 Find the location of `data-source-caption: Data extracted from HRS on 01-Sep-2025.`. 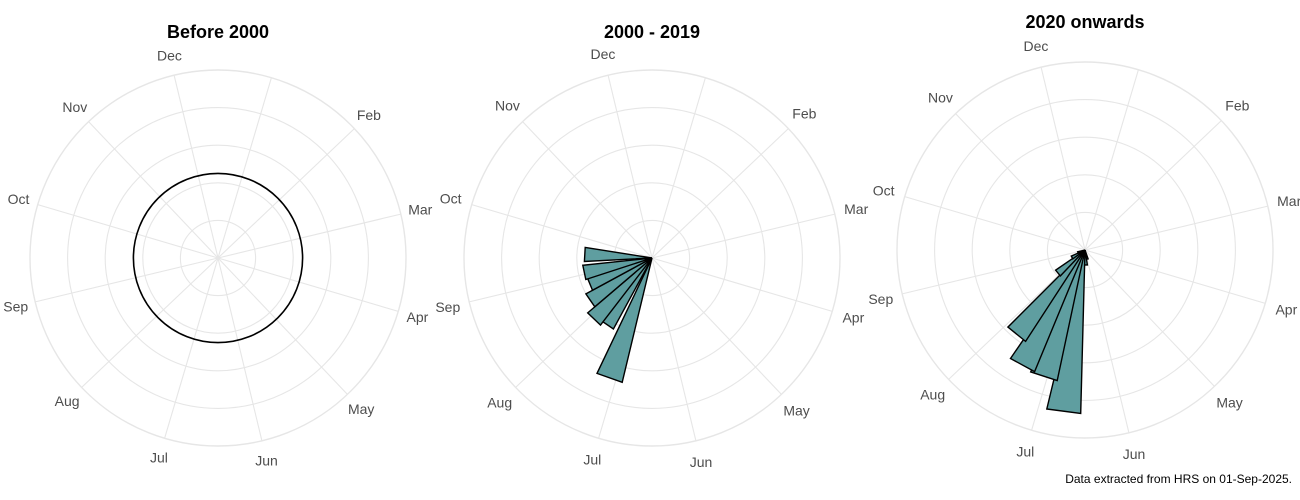

data-source-caption: Data extracted from HRS on 01-Sep-2025. is located at coordinates (1178, 479).